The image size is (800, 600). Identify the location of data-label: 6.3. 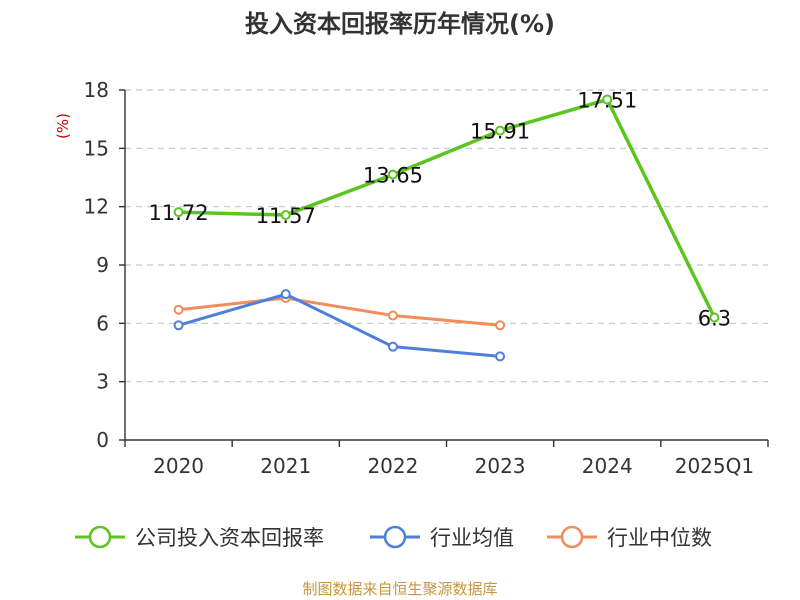
(714, 319).